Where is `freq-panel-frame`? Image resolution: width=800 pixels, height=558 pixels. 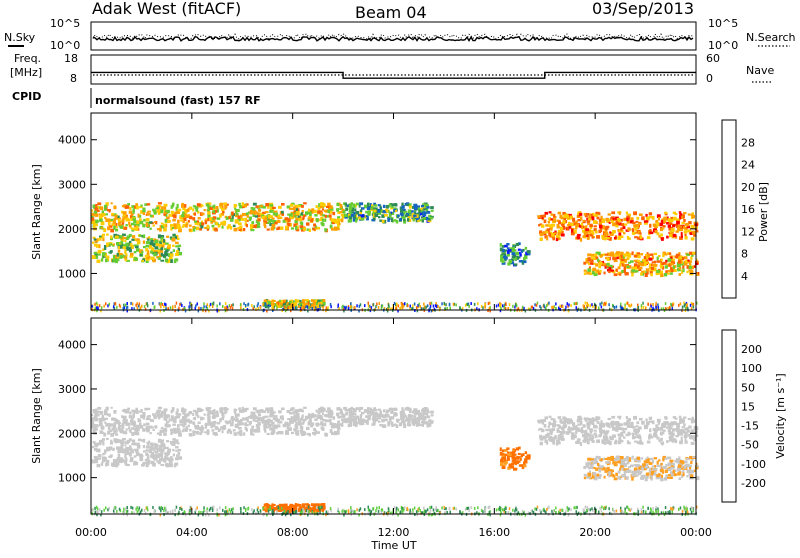
freq-panel-frame is located at coordinates (393, 69).